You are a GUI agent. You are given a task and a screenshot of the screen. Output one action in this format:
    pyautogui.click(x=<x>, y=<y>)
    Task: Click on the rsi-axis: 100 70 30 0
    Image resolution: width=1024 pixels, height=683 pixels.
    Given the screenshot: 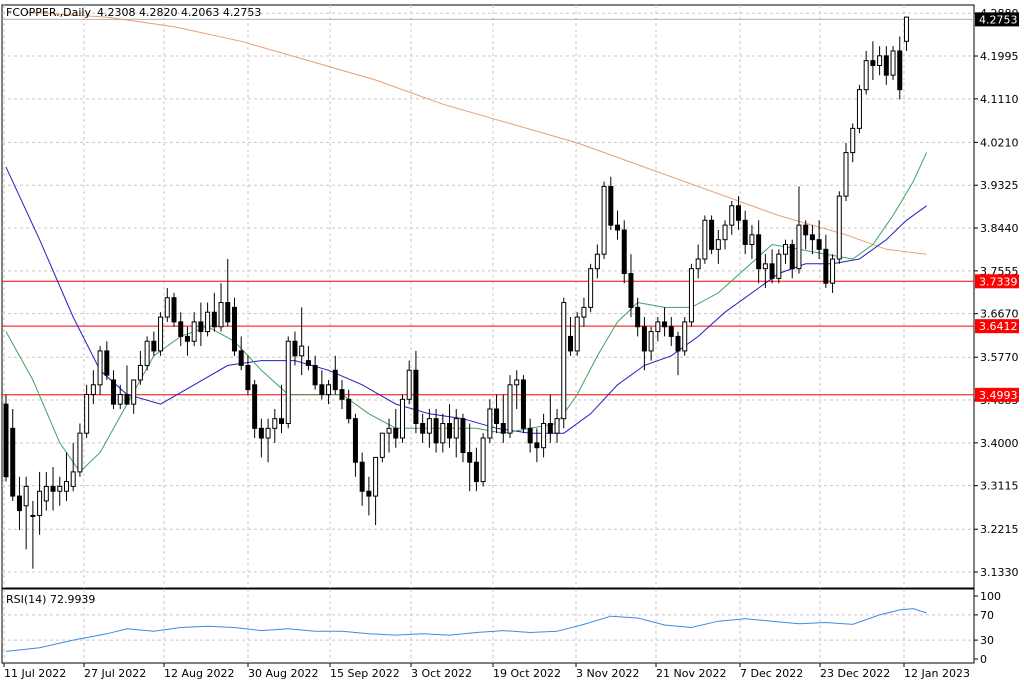 What is the action you would take?
    pyautogui.click(x=987, y=628)
    